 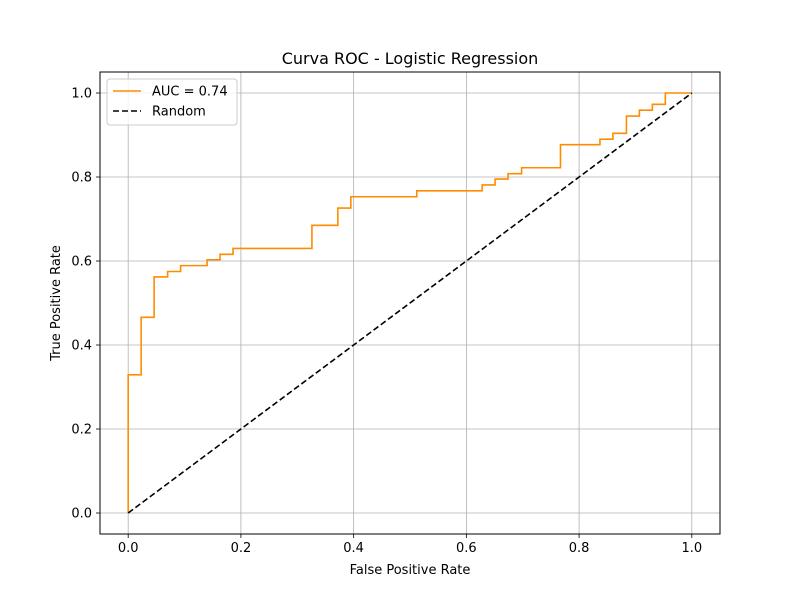 I want to click on x-tick-label: 0.2, so click(x=241, y=548).